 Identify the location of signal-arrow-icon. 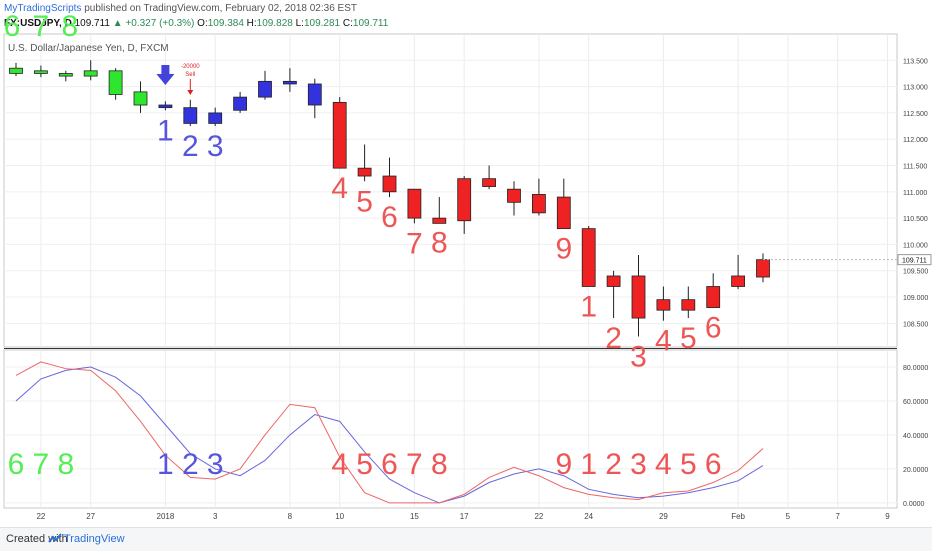
(190, 92).